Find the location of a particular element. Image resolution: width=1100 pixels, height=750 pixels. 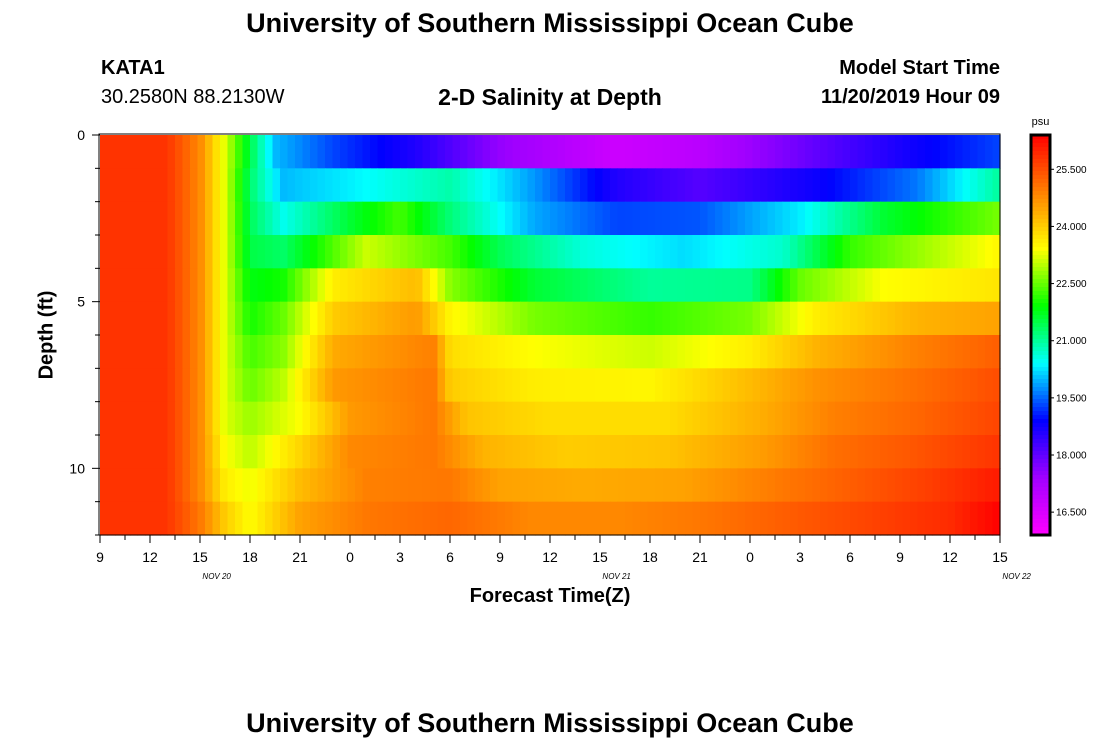

colorbar-frame is located at coordinates (1040, 335).